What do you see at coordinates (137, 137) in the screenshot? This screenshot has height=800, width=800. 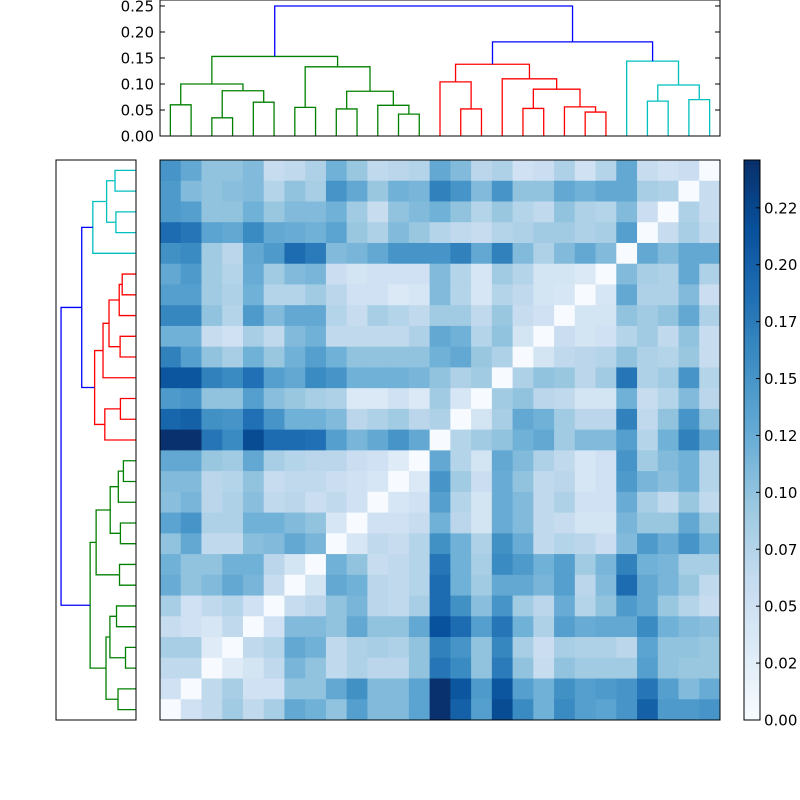 I see `y-tick-label: 0.00` at bounding box center [137, 137].